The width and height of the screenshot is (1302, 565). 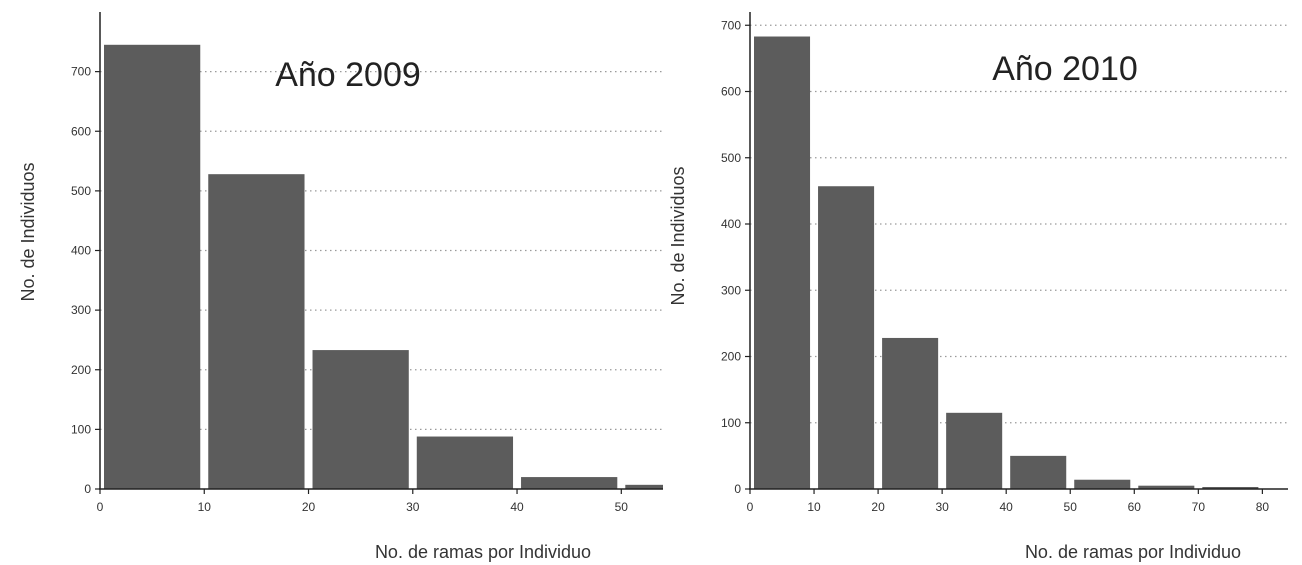 I want to click on x-tick-label: 80, so click(x=1263, y=507).